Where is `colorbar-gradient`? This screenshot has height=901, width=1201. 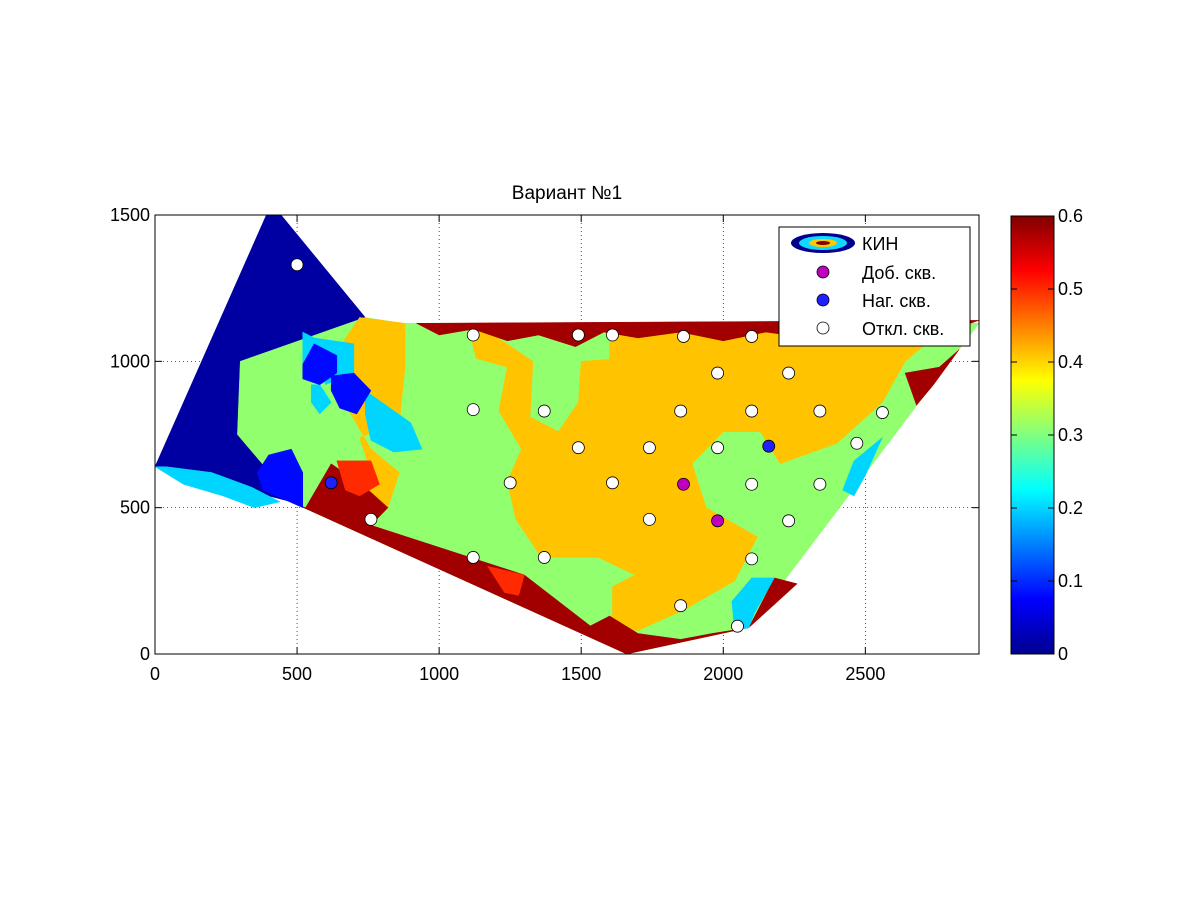 colorbar-gradient is located at coordinates (1032, 435).